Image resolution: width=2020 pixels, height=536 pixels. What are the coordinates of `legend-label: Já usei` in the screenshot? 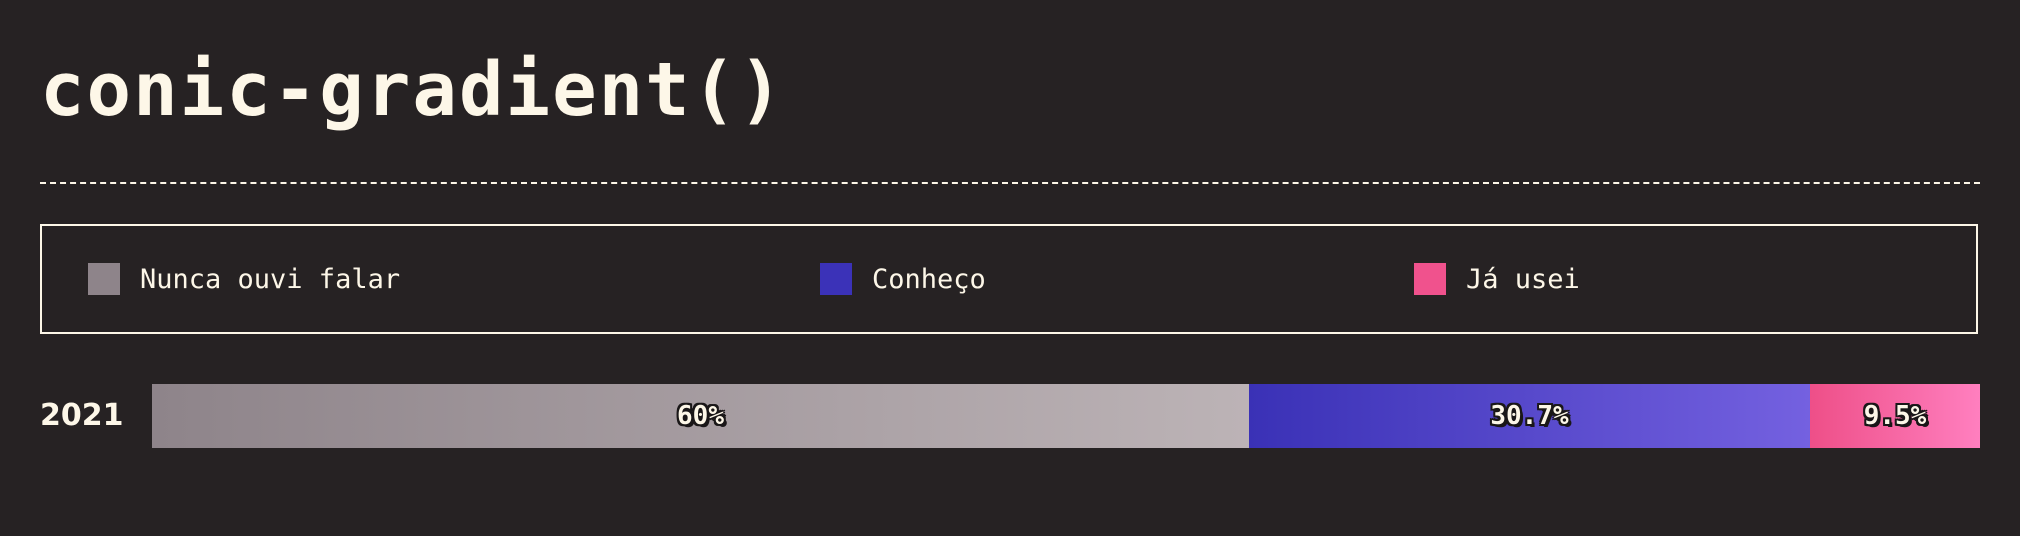 It's located at (1523, 279).